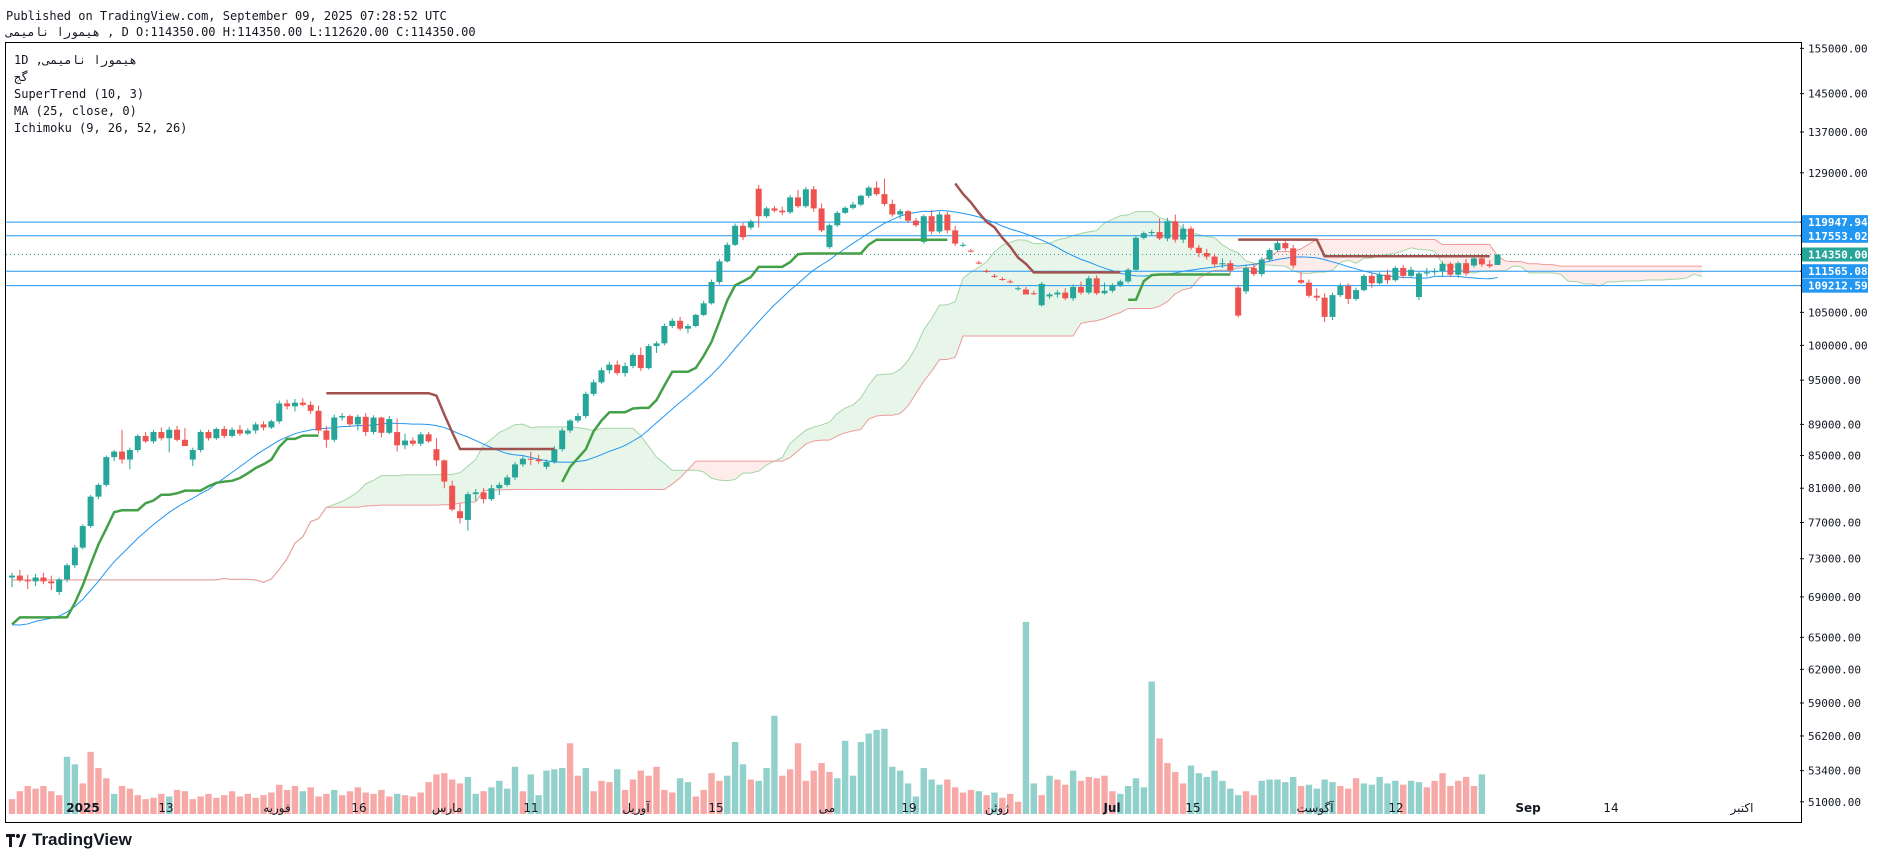 The image size is (1878, 858). I want to click on time-tick-label: اکتبر, so click(1742, 808).